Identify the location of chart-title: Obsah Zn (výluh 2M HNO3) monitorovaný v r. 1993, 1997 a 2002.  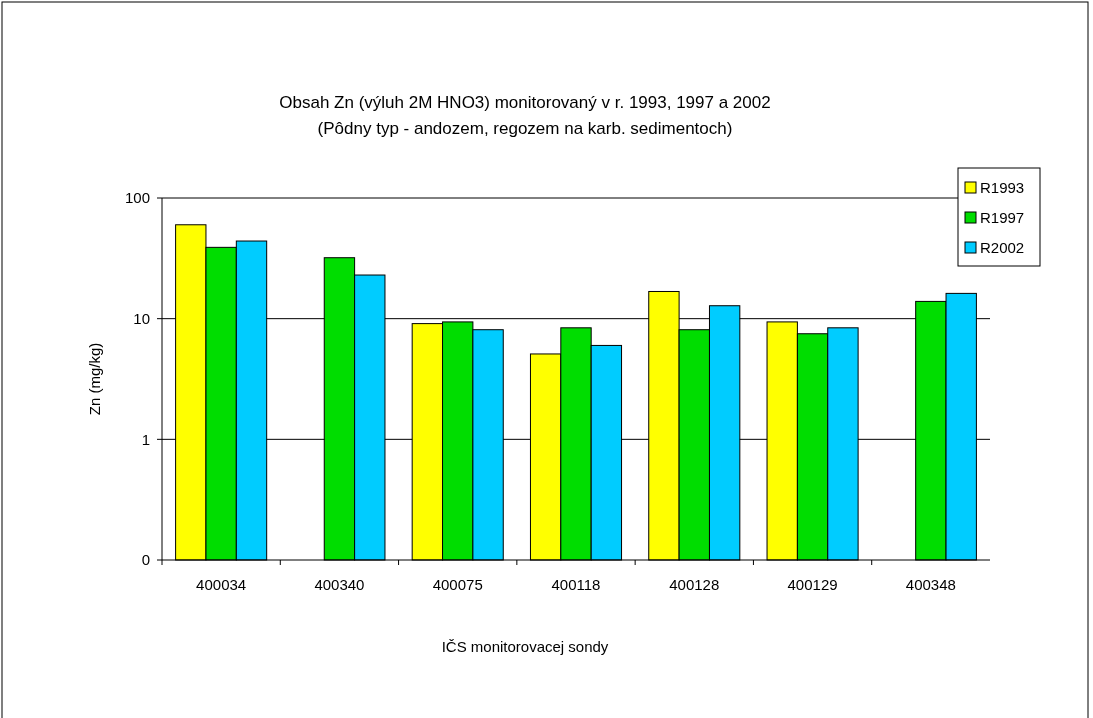
(525, 102).